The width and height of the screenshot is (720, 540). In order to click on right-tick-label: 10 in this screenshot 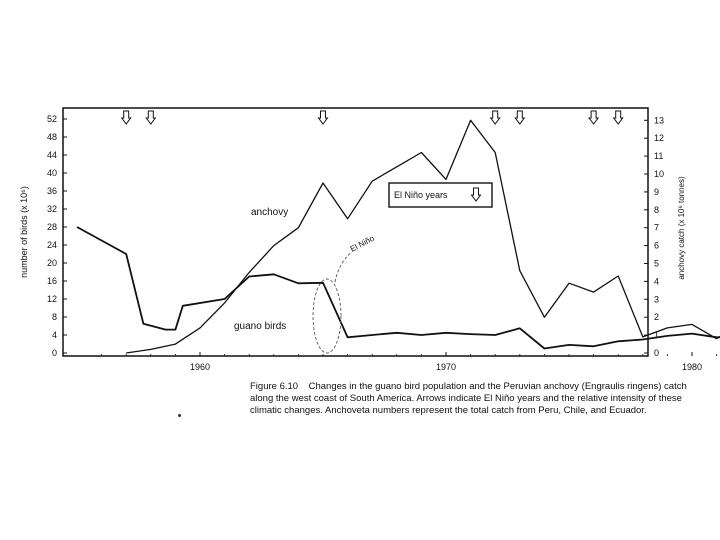, I will do `click(659, 174)`.